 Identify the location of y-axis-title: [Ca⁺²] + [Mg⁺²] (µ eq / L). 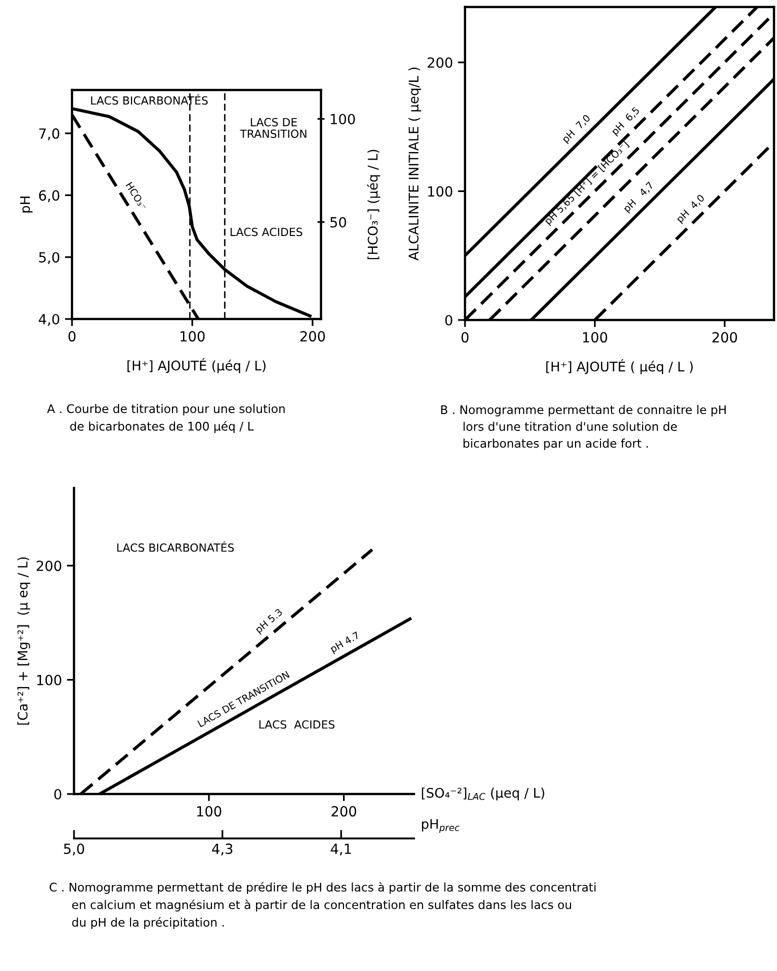
(23, 641).